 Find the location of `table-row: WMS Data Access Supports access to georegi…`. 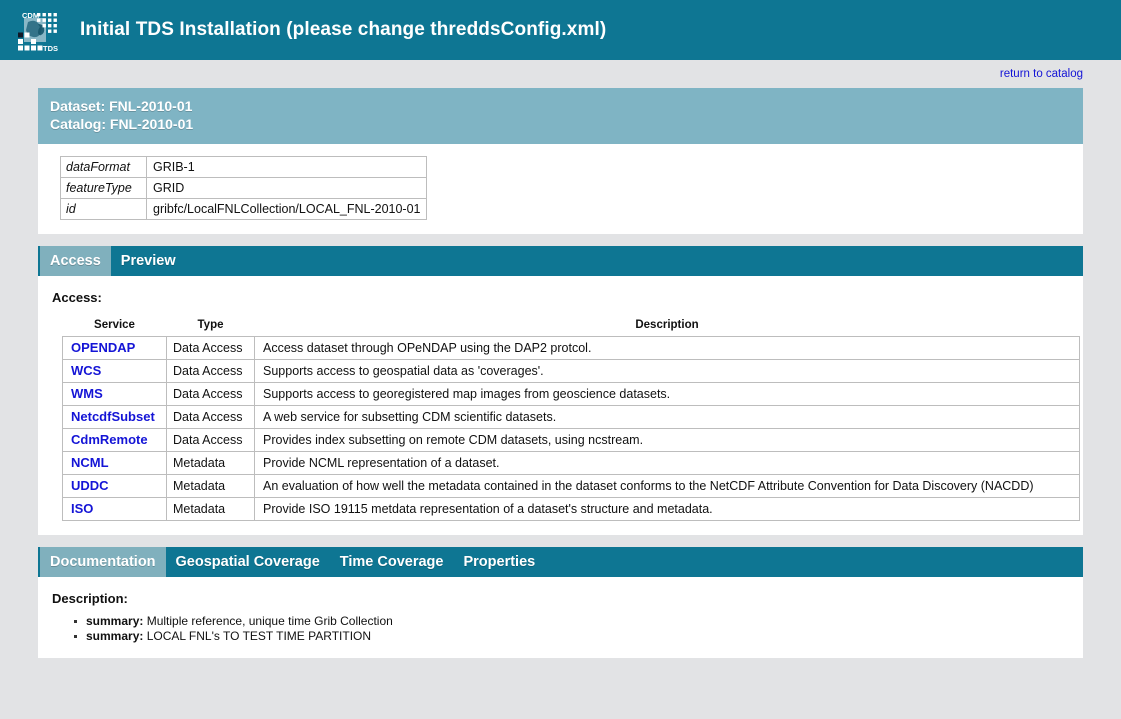

table-row: WMS Data Access Supports access to georegi… is located at coordinates (571, 394).